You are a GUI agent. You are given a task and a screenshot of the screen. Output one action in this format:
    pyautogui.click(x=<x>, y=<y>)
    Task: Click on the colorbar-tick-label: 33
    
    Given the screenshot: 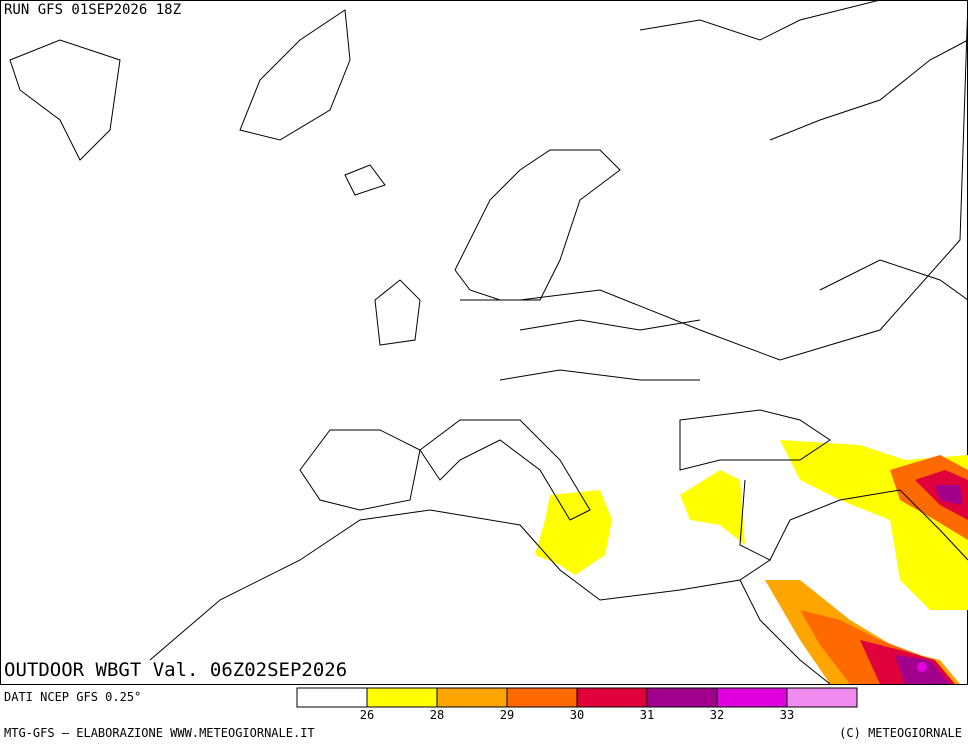 What is the action you would take?
    pyautogui.click(x=787, y=715)
    